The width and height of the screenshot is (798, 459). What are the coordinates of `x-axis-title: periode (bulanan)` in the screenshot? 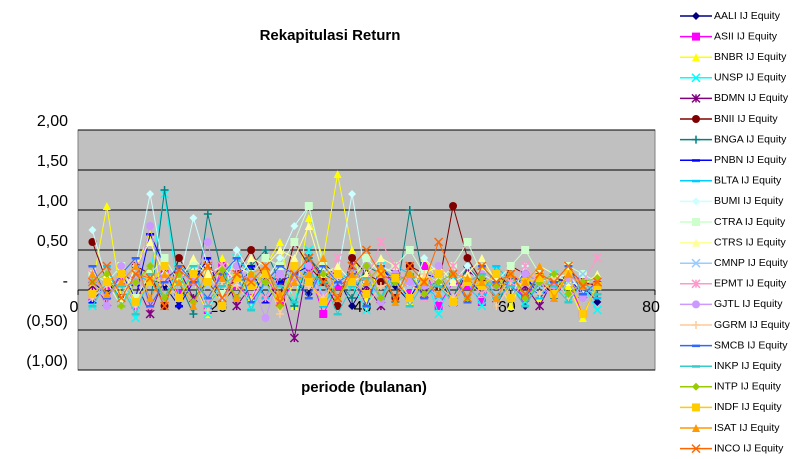 It's located at (364, 387).